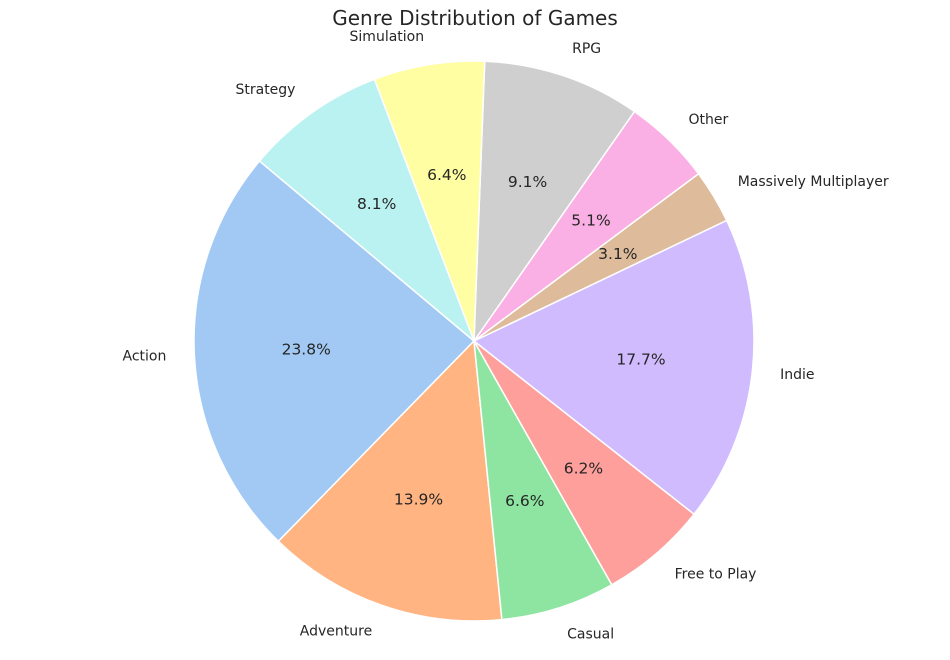  What do you see at coordinates (586, 49) in the screenshot?
I see `slice-label-rpg: RPG` at bounding box center [586, 49].